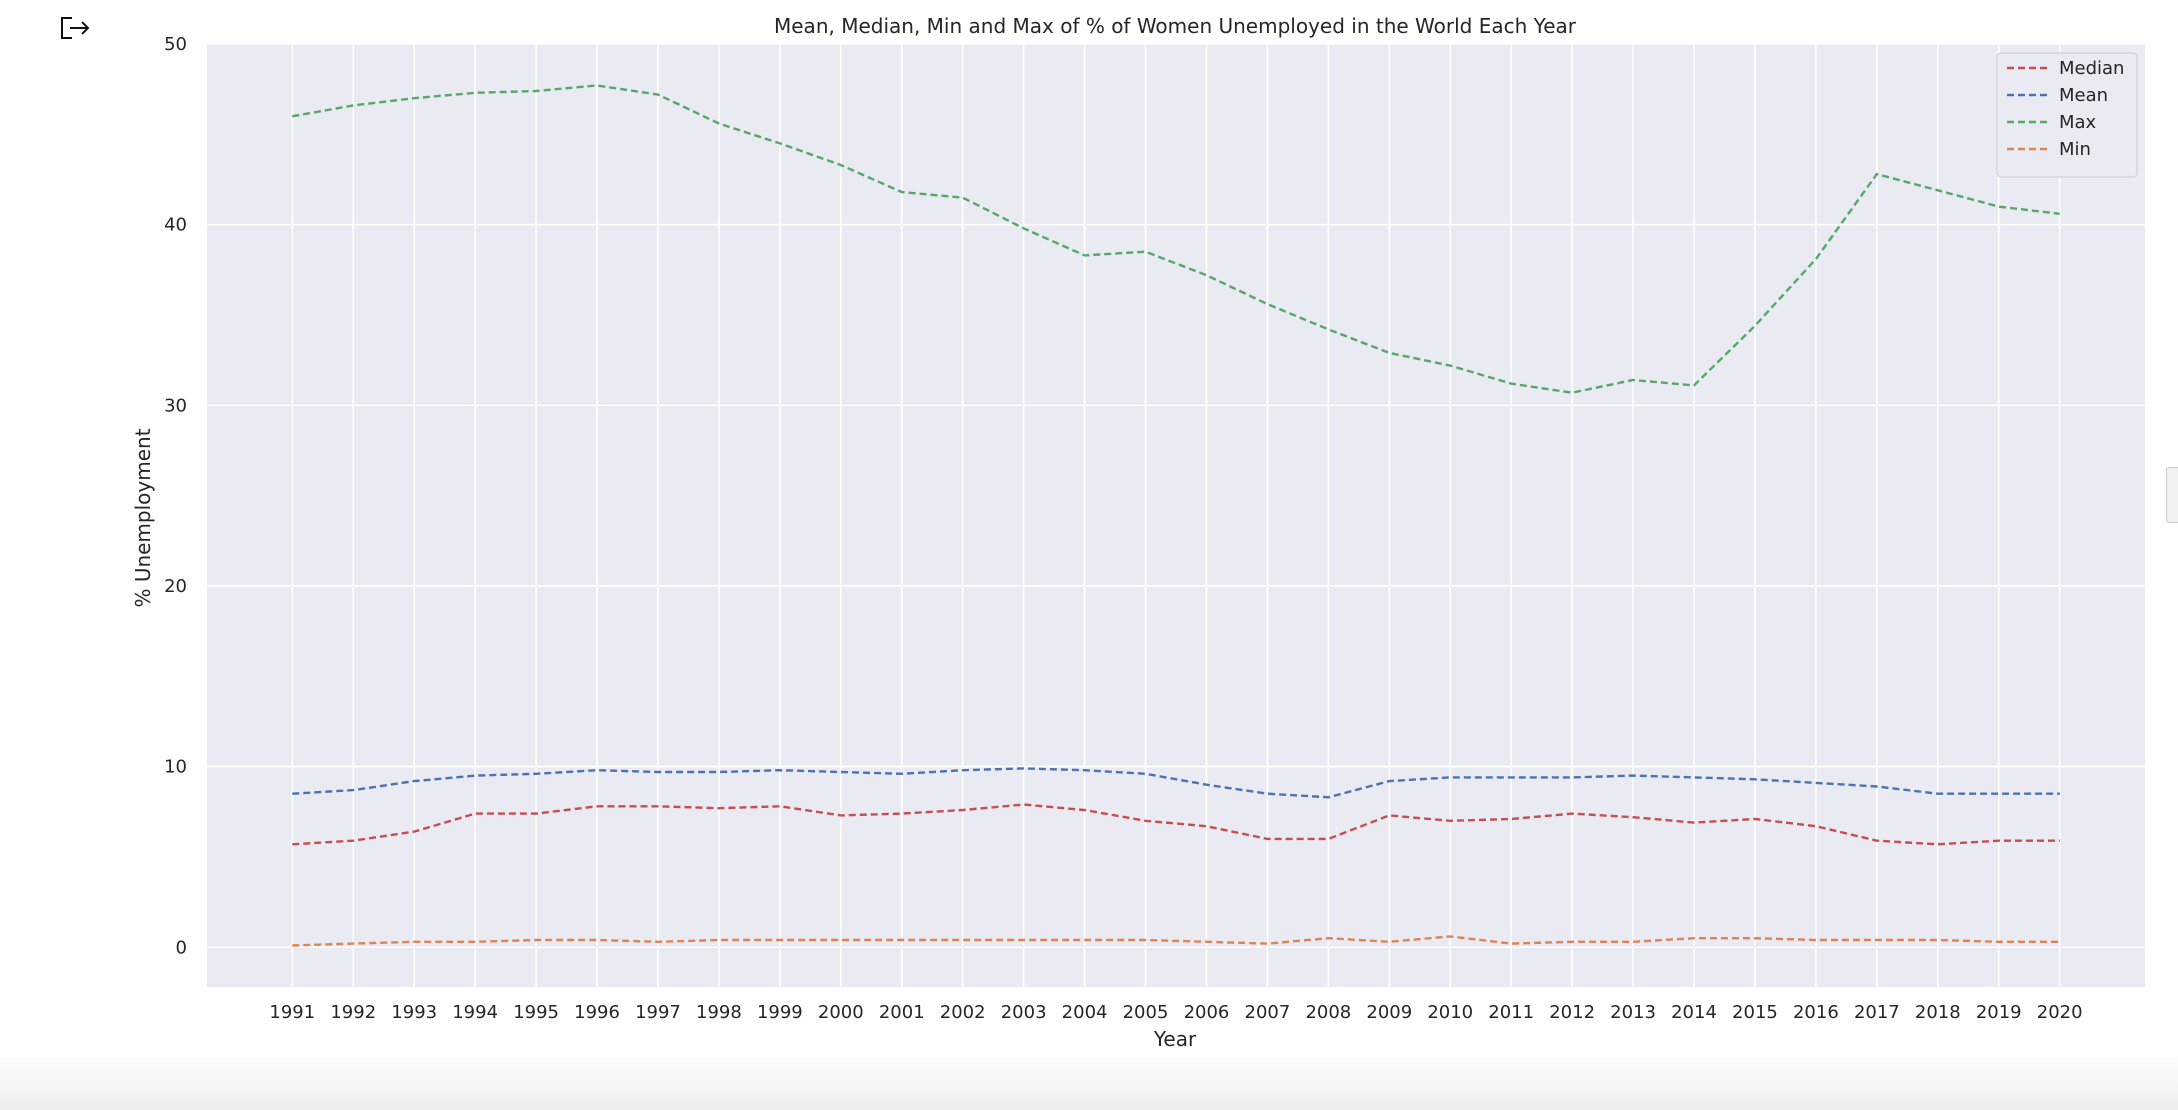 This screenshot has height=1110, width=2178. Describe the element at coordinates (1999, 1012) in the screenshot. I see `x-tick-label: 2019` at that location.